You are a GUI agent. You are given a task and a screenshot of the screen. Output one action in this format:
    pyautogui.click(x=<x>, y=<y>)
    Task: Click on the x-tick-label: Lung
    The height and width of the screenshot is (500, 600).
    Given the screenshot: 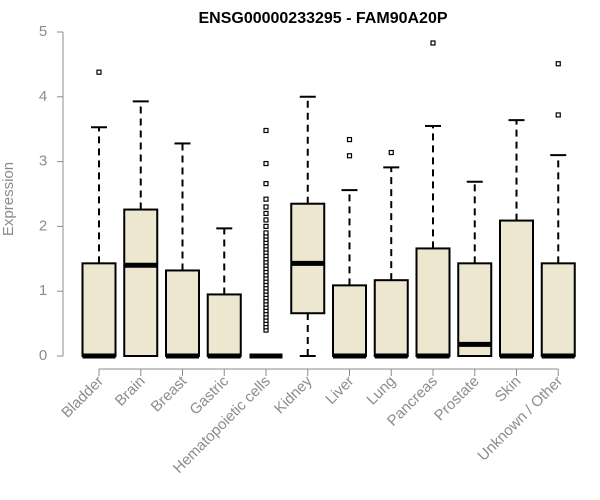 What is the action you would take?
    pyautogui.click(x=381, y=391)
    